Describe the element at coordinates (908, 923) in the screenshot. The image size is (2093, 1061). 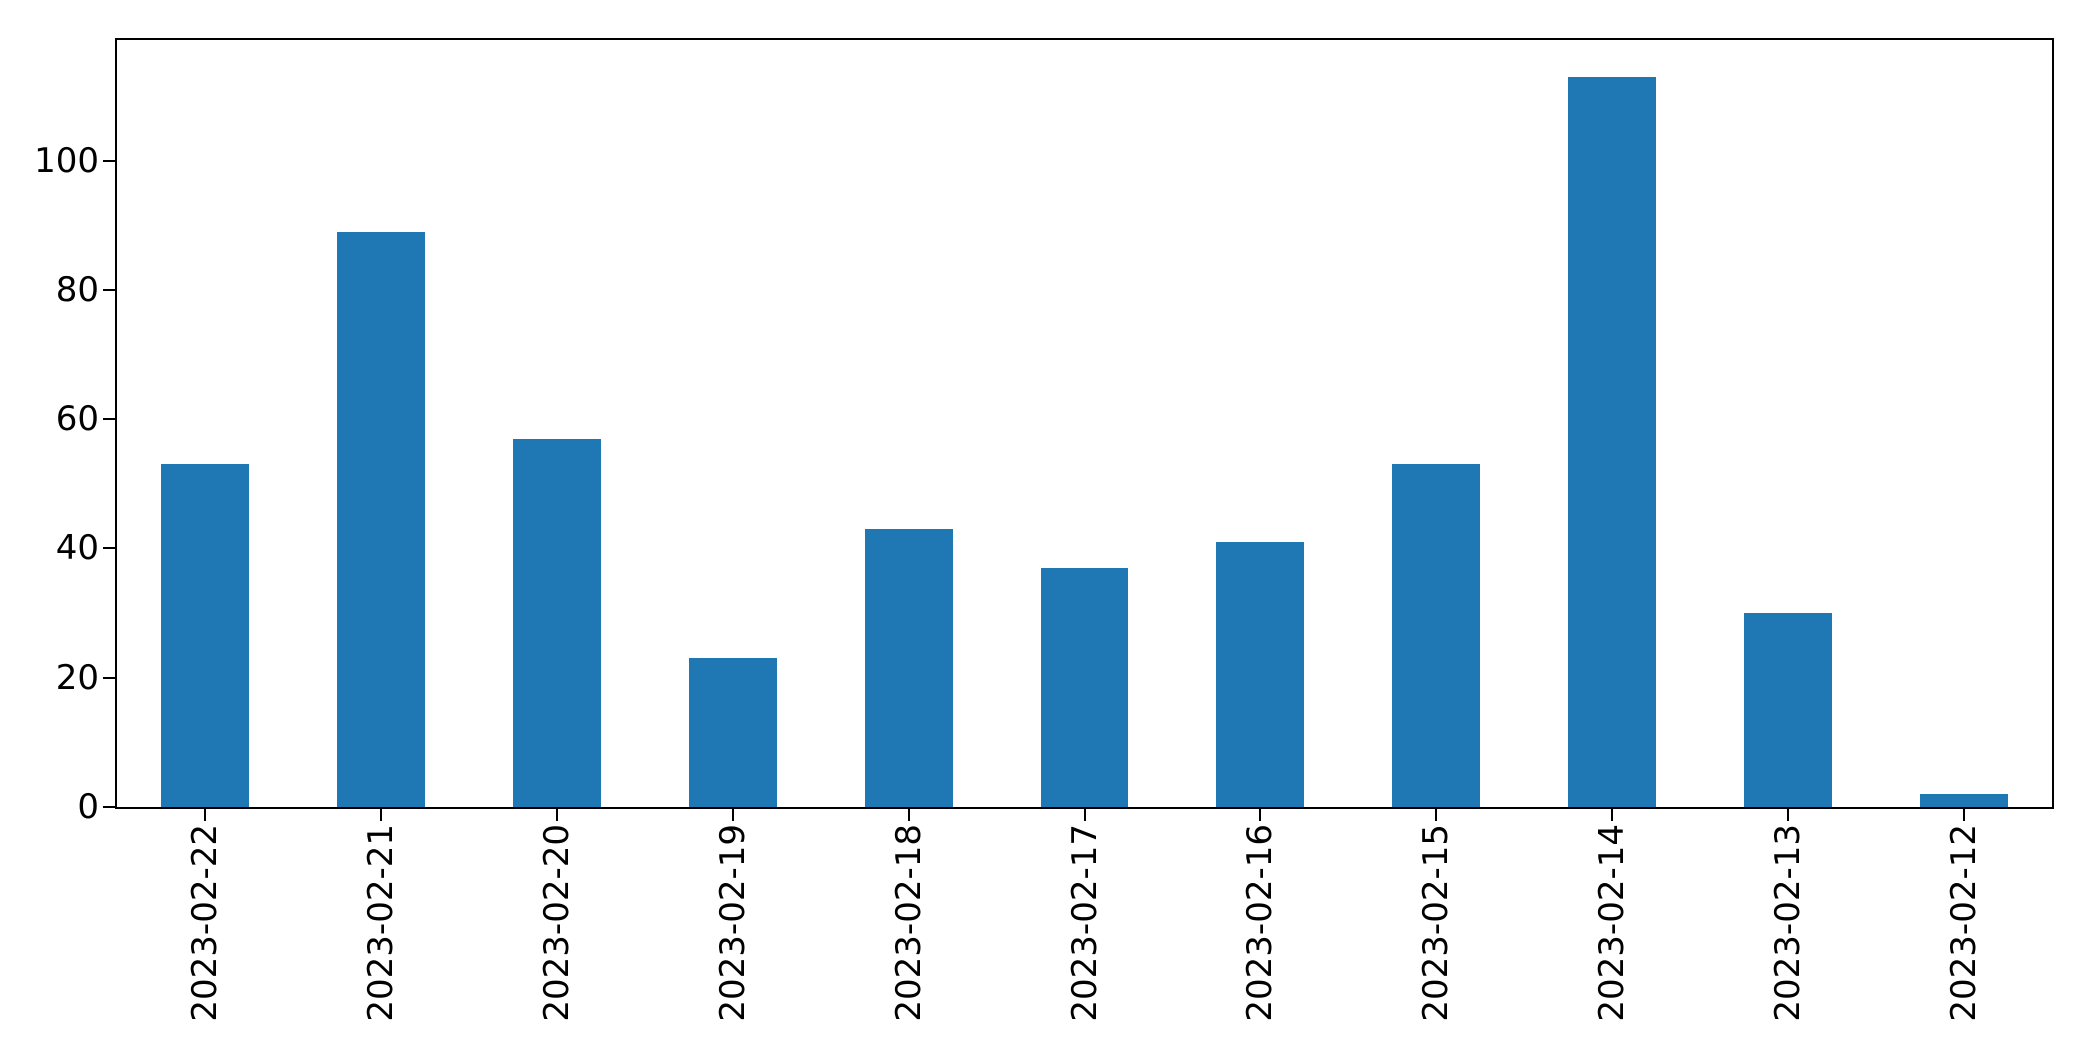
I see `x-tick-label: 2023-02-18` at that location.